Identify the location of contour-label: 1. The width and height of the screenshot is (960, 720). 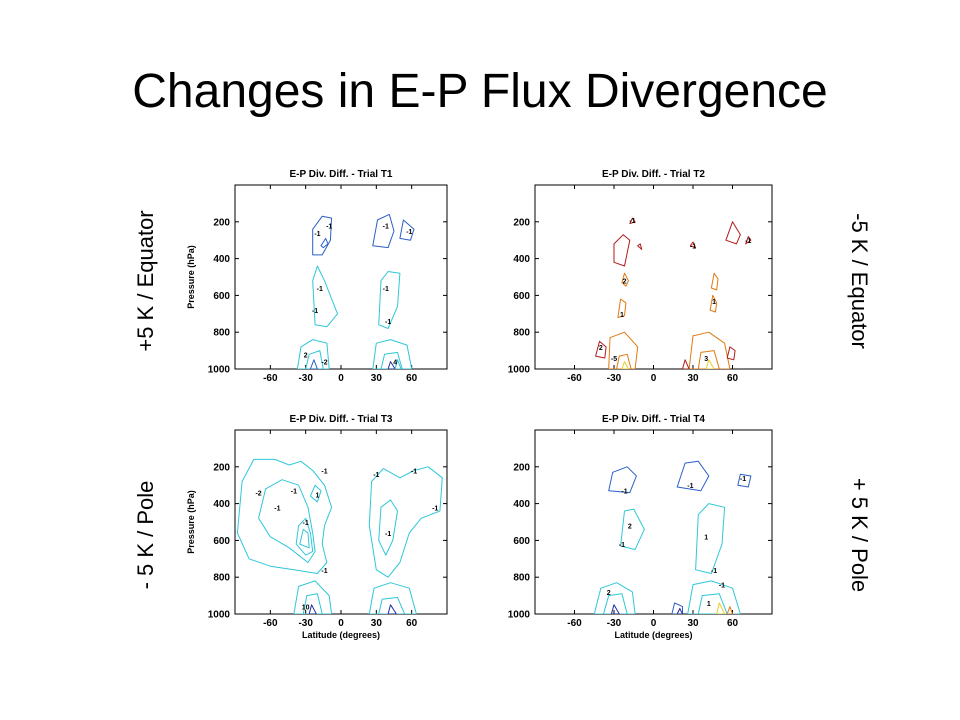
(317, 495).